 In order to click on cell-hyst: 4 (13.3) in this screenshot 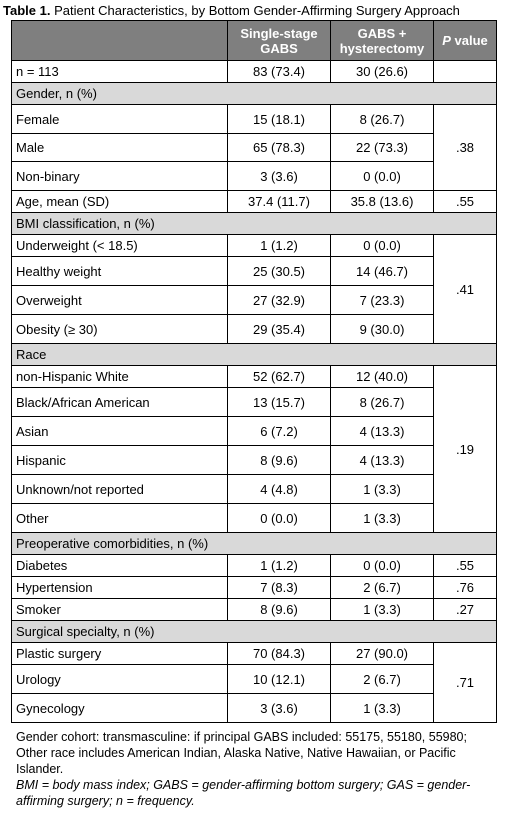, I will do `click(382, 431)`.